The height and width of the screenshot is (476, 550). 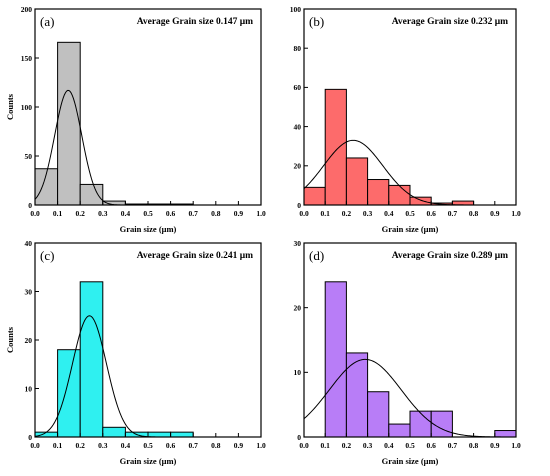 I want to click on chart-title: Average Grain size 0.241 μm, so click(x=195, y=256).